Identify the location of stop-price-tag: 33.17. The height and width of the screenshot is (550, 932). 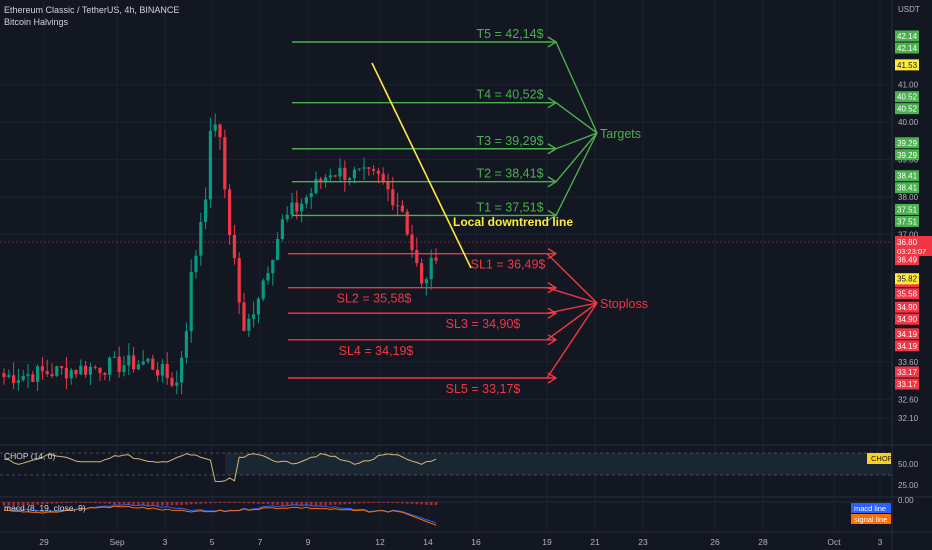
(907, 384).